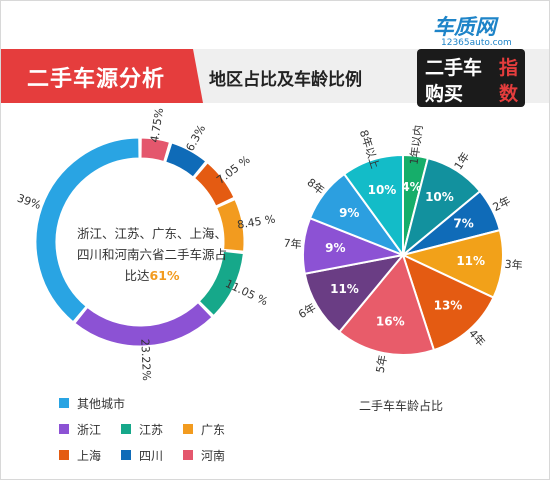 The width and height of the screenshot is (550, 480). I want to click on pie-caption: 二手车车龄占比, so click(400, 406).